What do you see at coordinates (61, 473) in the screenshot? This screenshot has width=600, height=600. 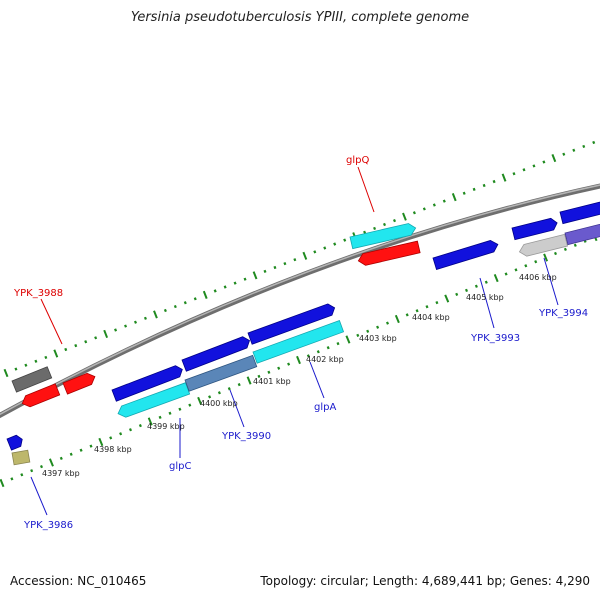 I see `kbp-label: 4397 kbp` at bounding box center [61, 473].